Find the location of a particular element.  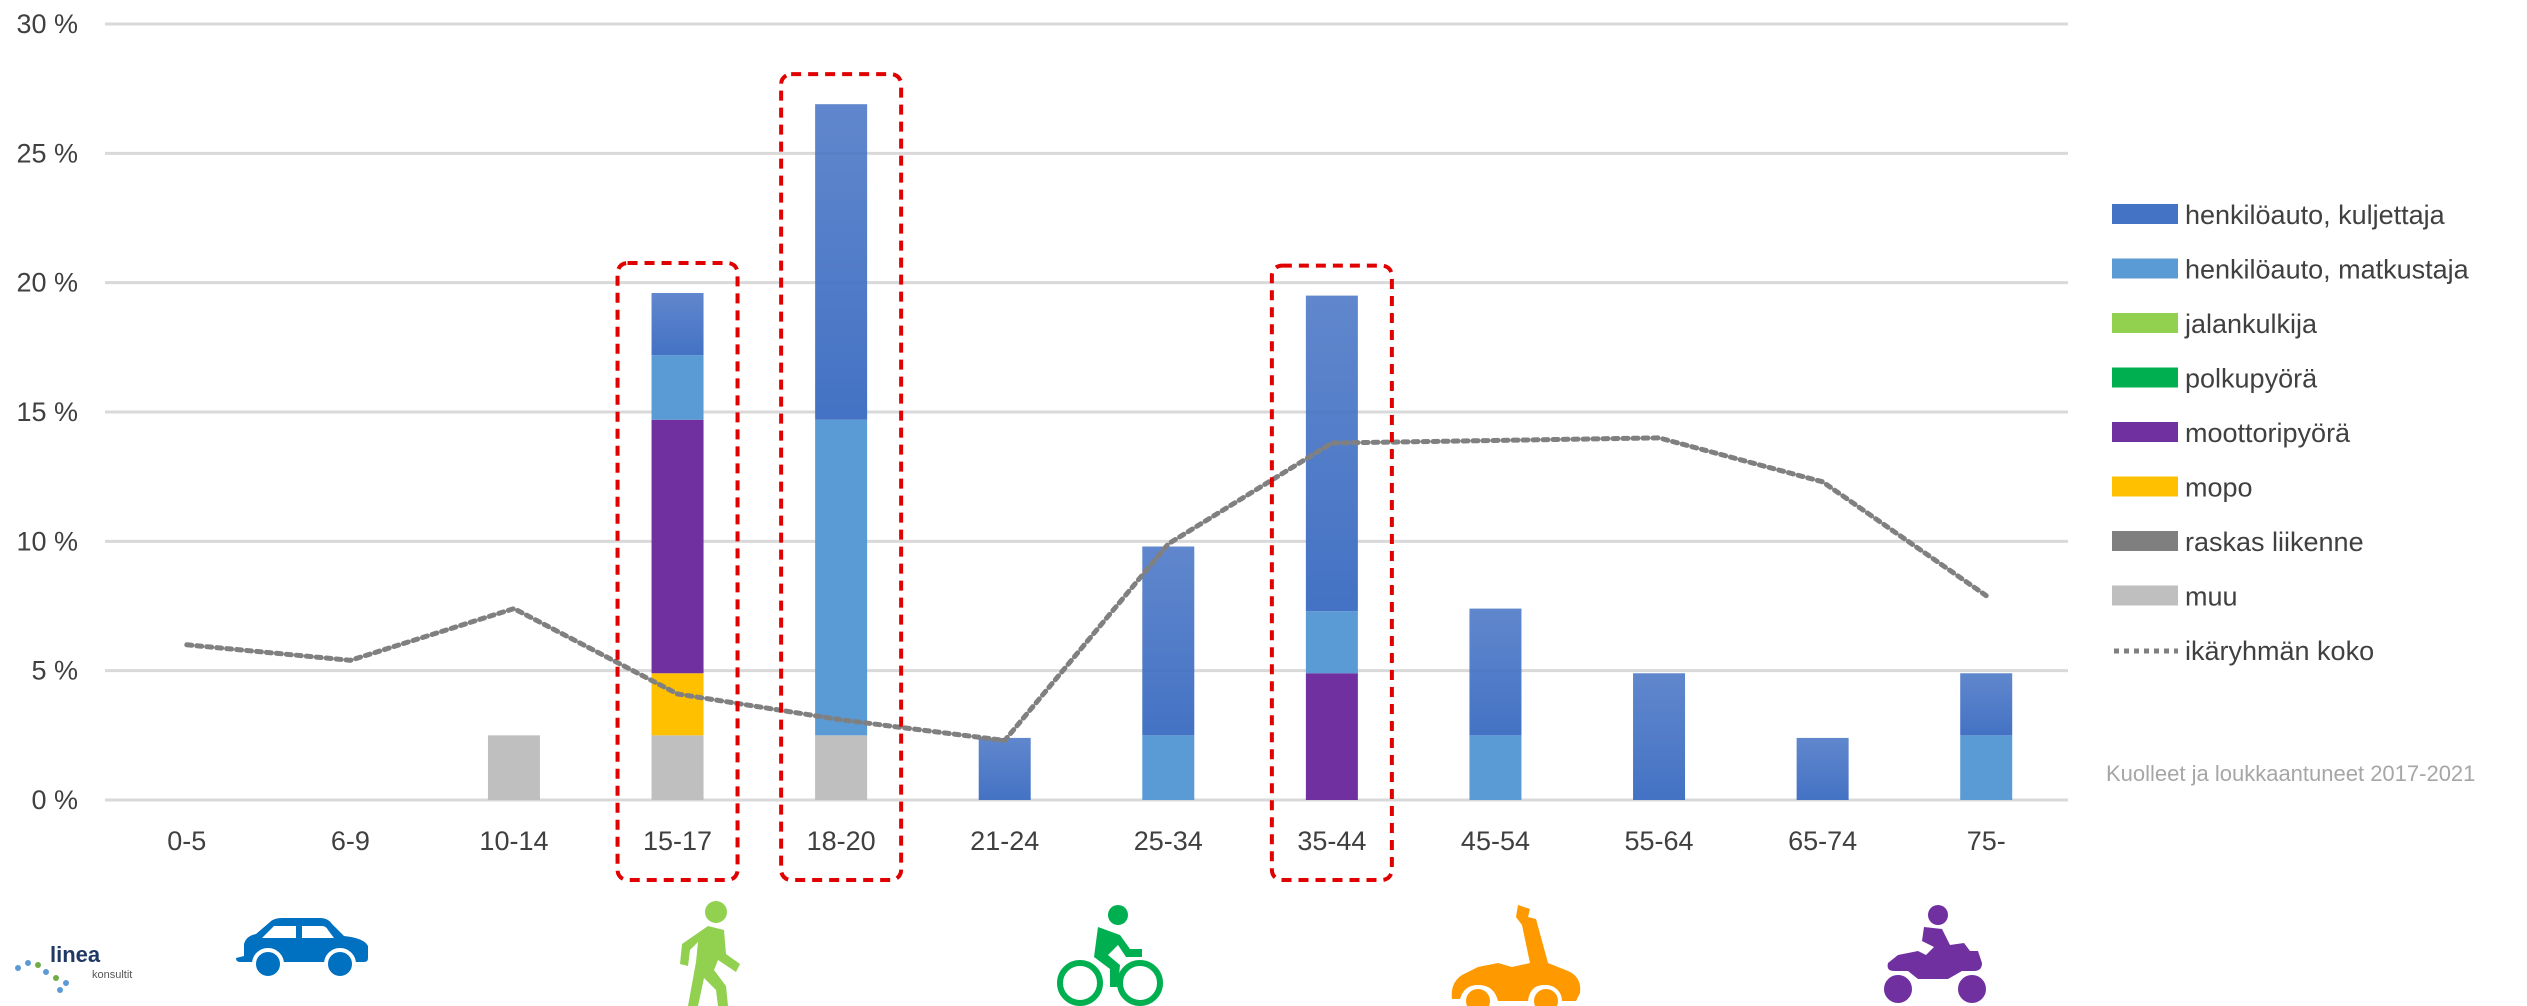

x-tick-label: 21-24 is located at coordinates (1004, 841).